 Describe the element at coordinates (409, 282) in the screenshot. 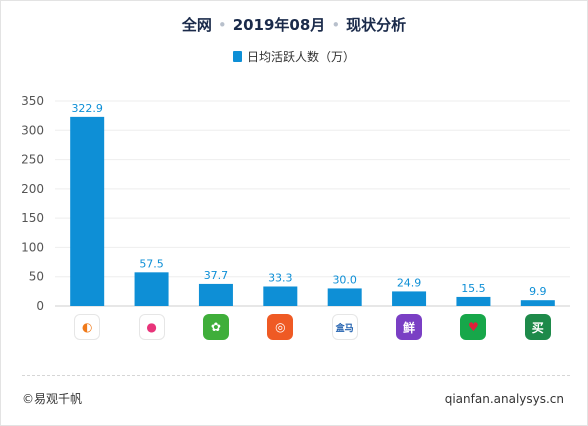

I see `bar-value-label: 24.9` at that location.